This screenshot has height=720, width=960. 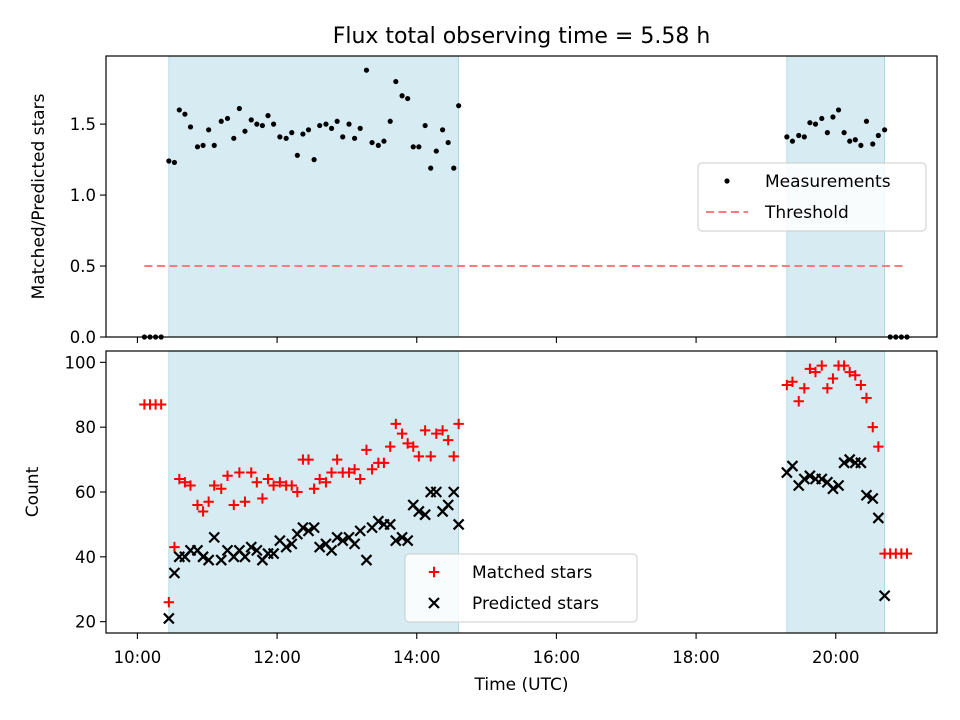 I want to click on legend-box, so click(x=812, y=197).